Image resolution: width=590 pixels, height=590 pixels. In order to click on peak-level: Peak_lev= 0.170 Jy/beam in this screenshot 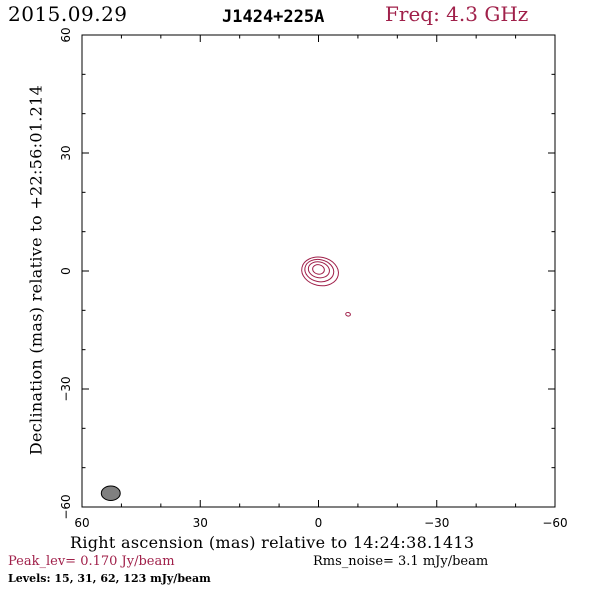, I will do `click(91, 561)`.